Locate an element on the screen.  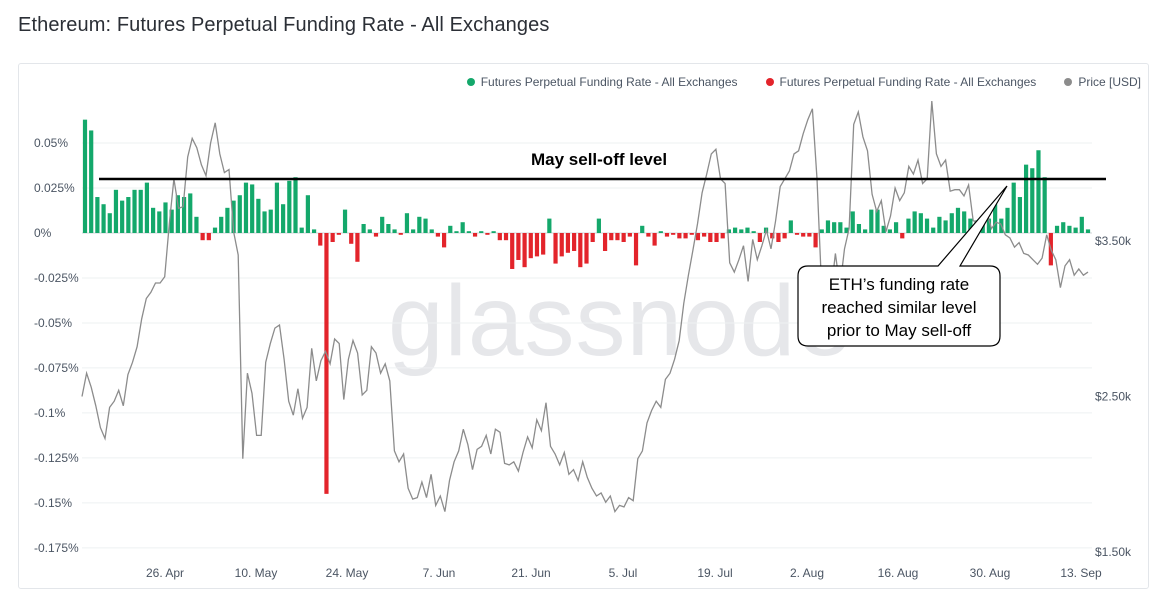
legend-dot-grey is located at coordinates (1068, 82).